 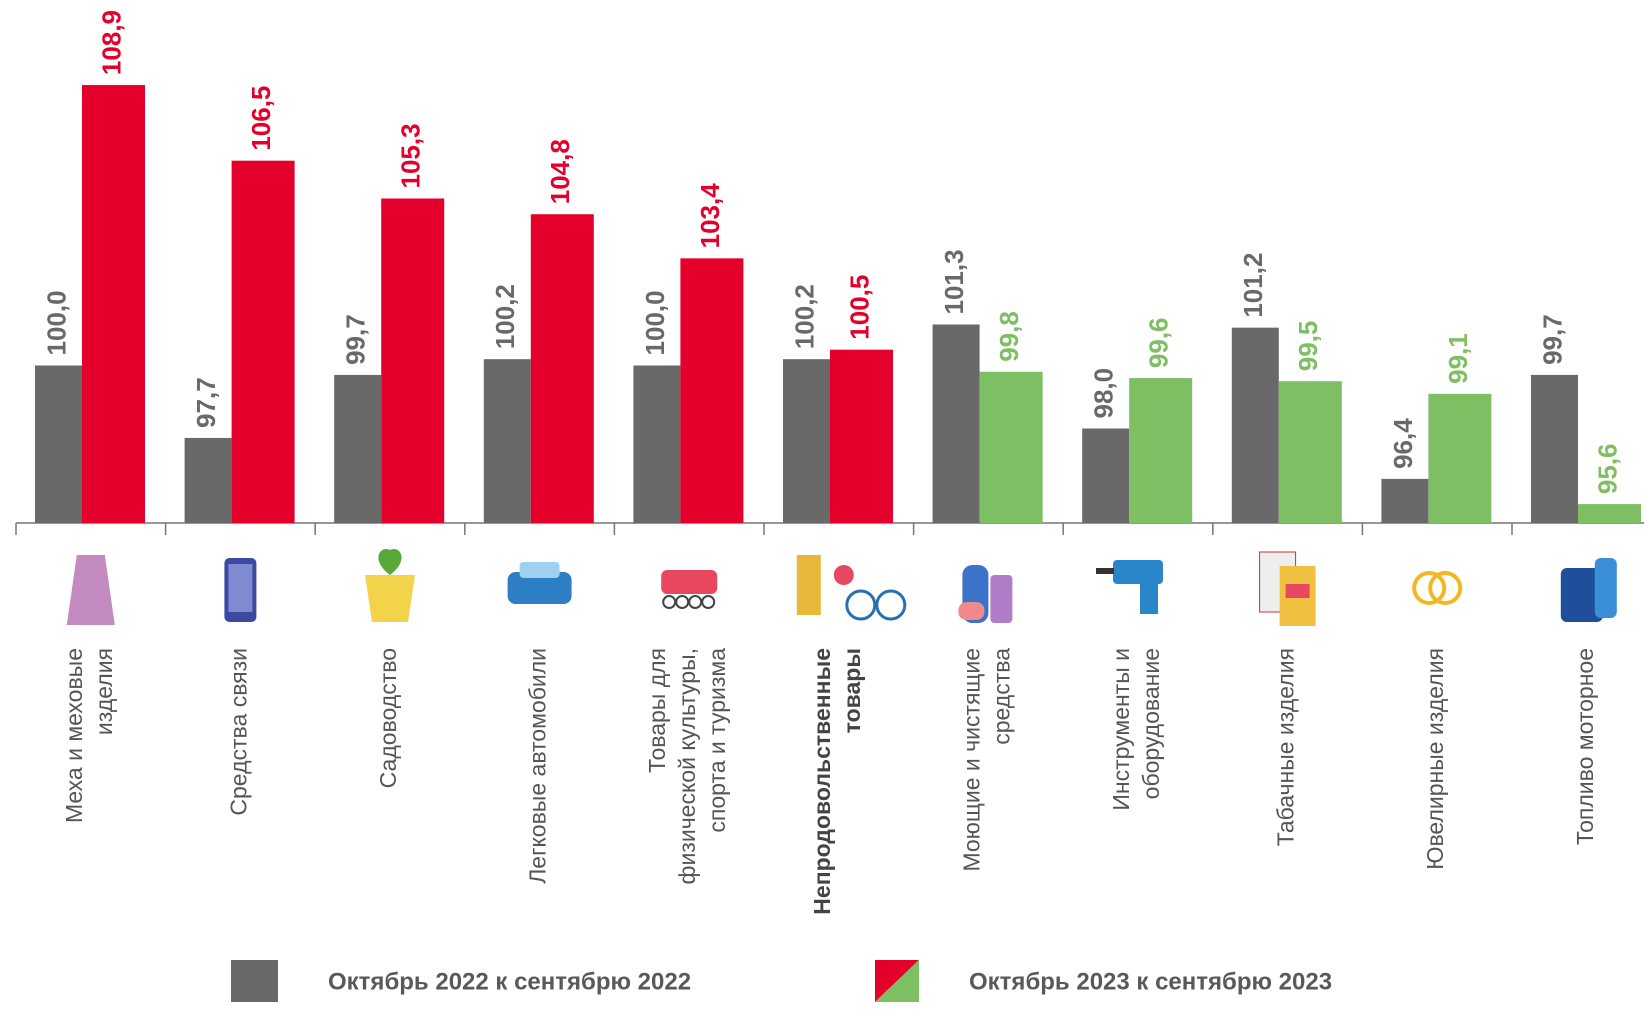 What do you see at coordinates (111, 42) in the screenshot?
I see `value-label: 108,9` at bounding box center [111, 42].